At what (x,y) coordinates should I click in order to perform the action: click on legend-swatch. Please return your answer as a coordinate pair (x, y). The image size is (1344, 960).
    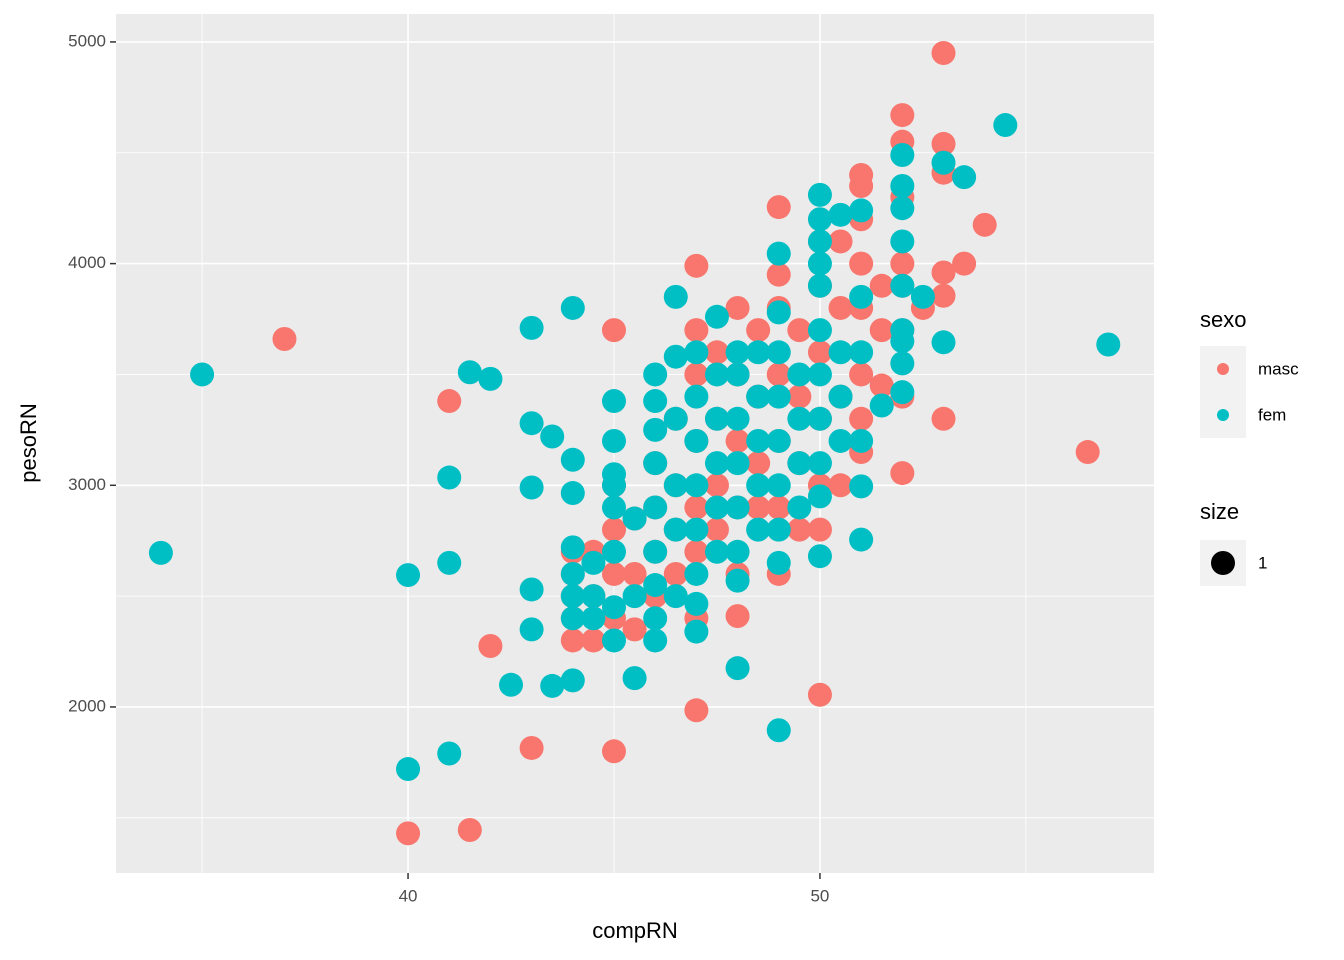
    Looking at the image, I should click on (1223, 415).